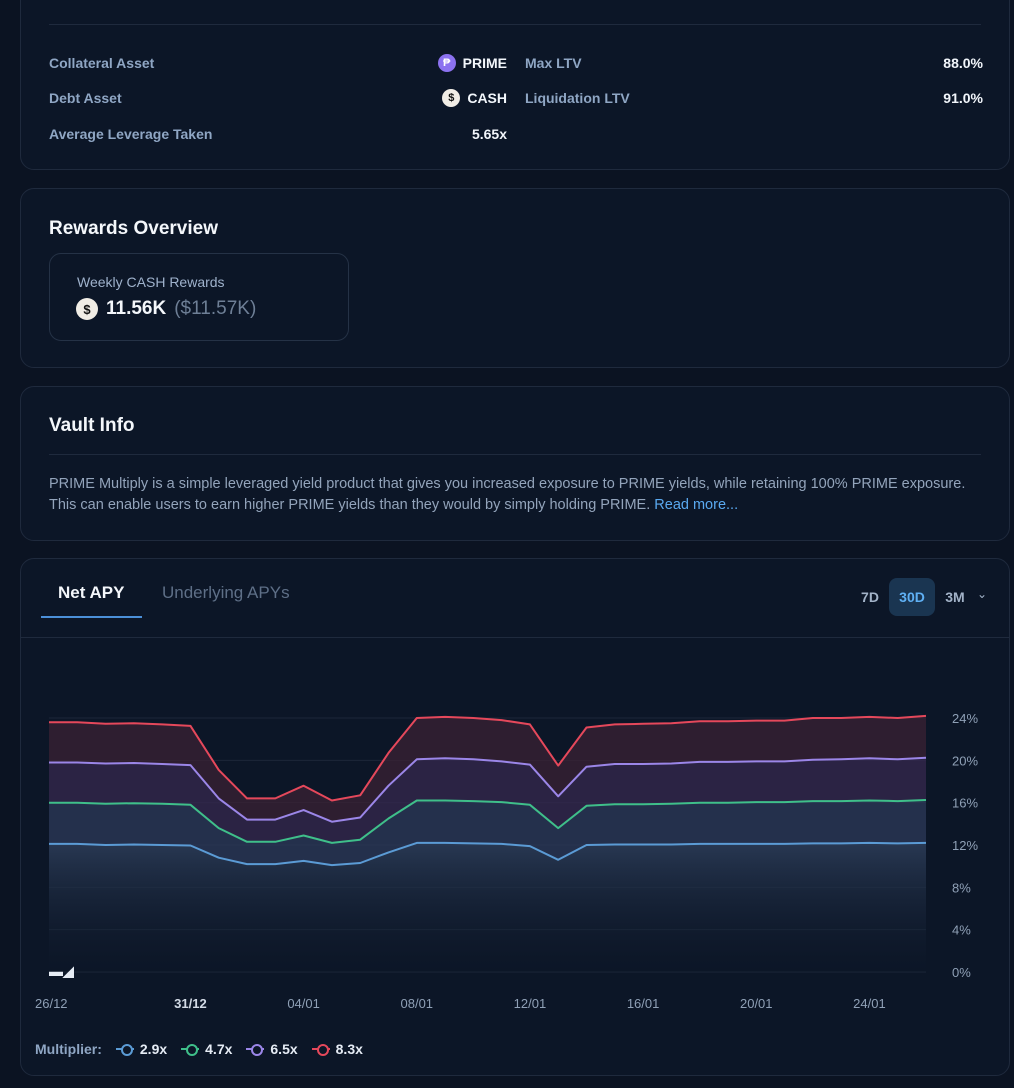  What do you see at coordinates (965, 718) in the screenshot?
I see `y-tick-label: 24%` at bounding box center [965, 718].